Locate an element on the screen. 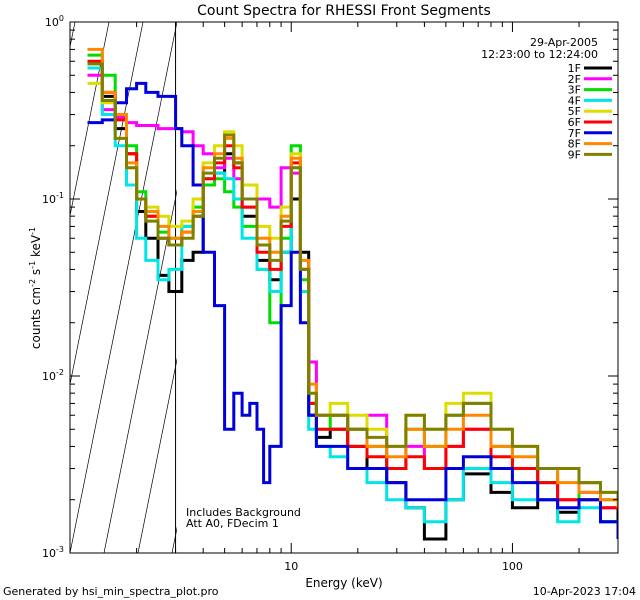  legend-label-7F: 7F is located at coordinates (574, 133).